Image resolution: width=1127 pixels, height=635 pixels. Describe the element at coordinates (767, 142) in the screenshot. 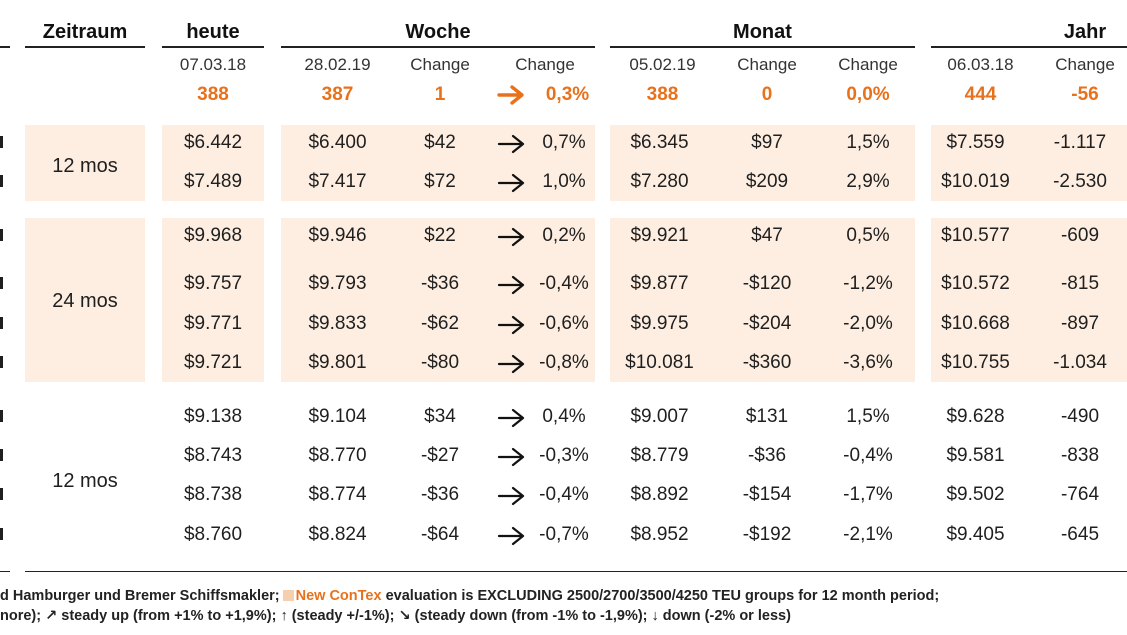

I see `cell-monat-change: $97` at that location.